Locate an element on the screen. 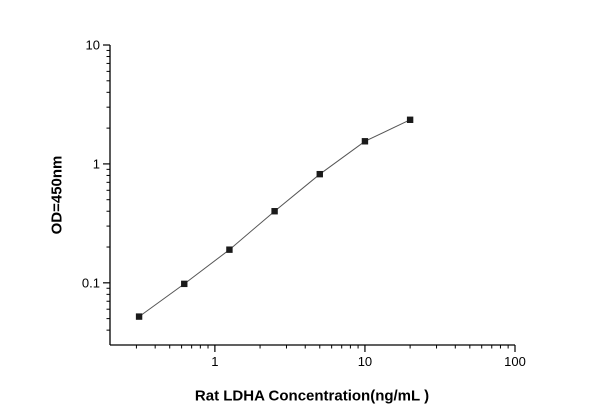 The image size is (600, 419). x-axis-title: Rat LDHA Concentration(ng/mL ) is located at coordinates (312, 396).